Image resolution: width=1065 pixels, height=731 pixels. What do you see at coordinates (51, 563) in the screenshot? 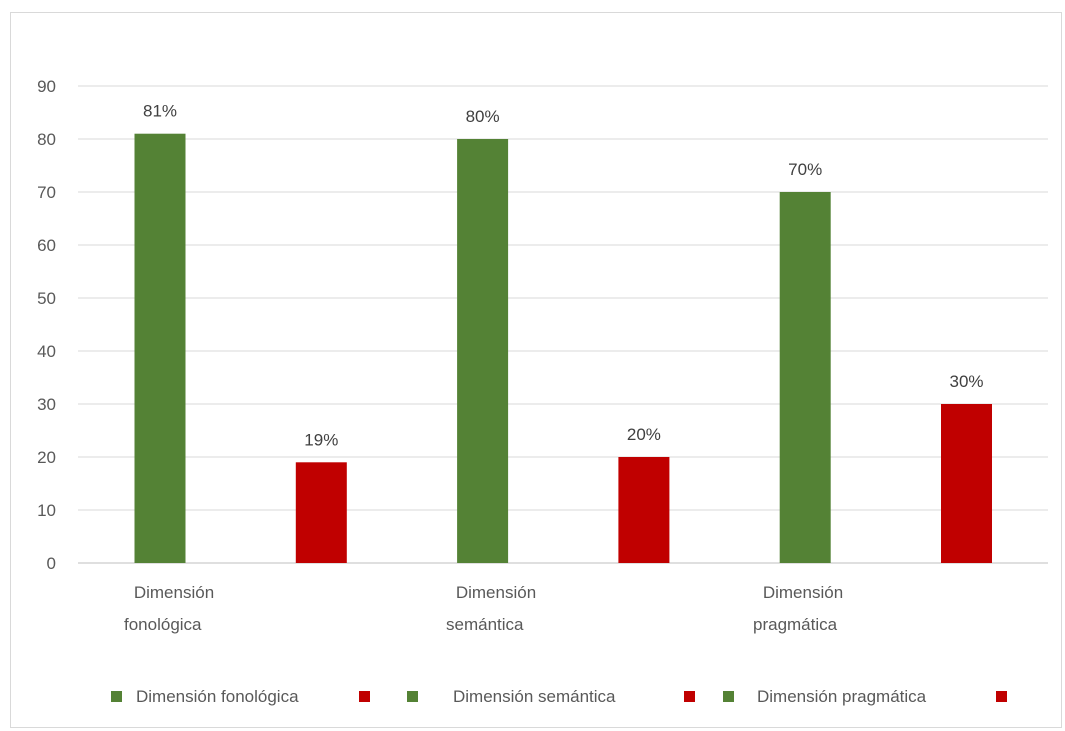
I see `y-tick-label: 0` at bounding box center [51, 563].